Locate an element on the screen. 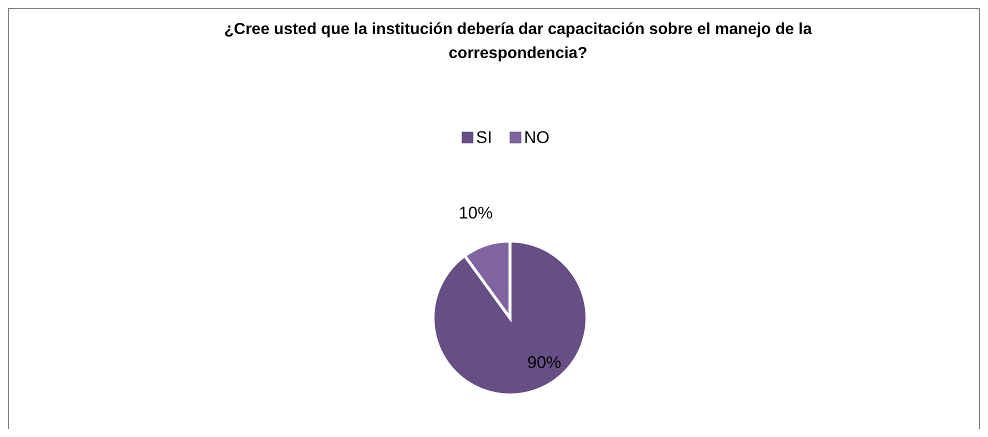  data-label: 90% is located at coordinates (544, 362).